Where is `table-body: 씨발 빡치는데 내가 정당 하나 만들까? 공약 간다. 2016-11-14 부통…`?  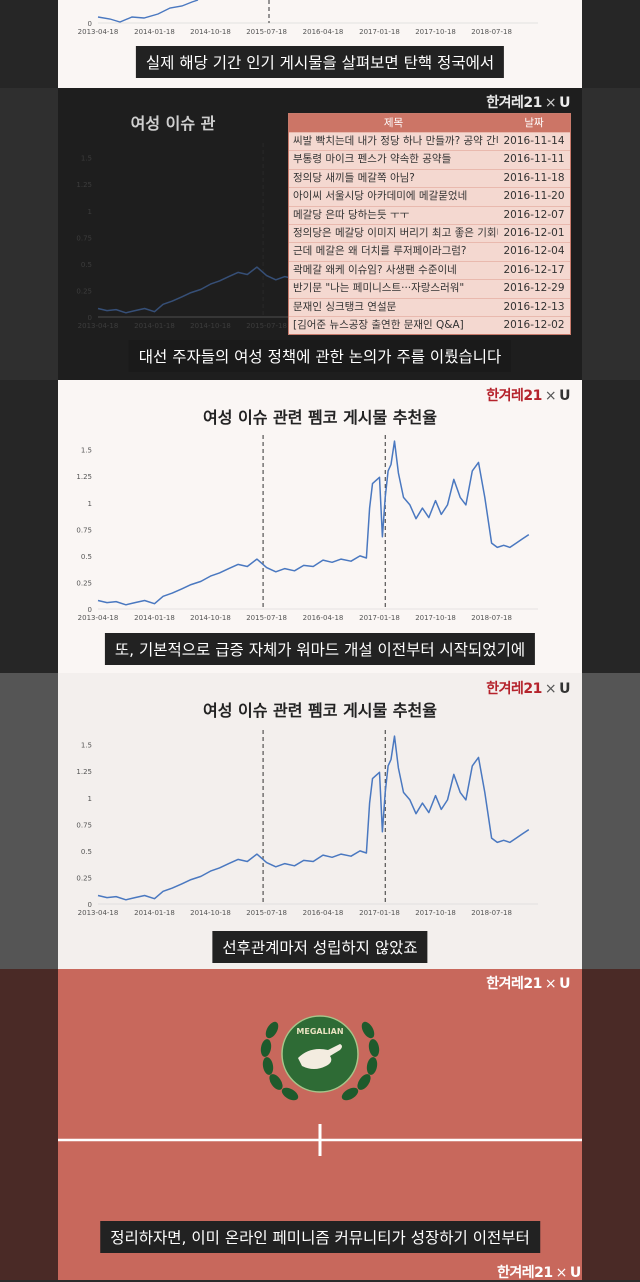 table-body: 씨발 빡치는데 내가 정당 하나 만들까? 공약 간다. 2016-11-14 부통… is located at coordinates (429, 233).